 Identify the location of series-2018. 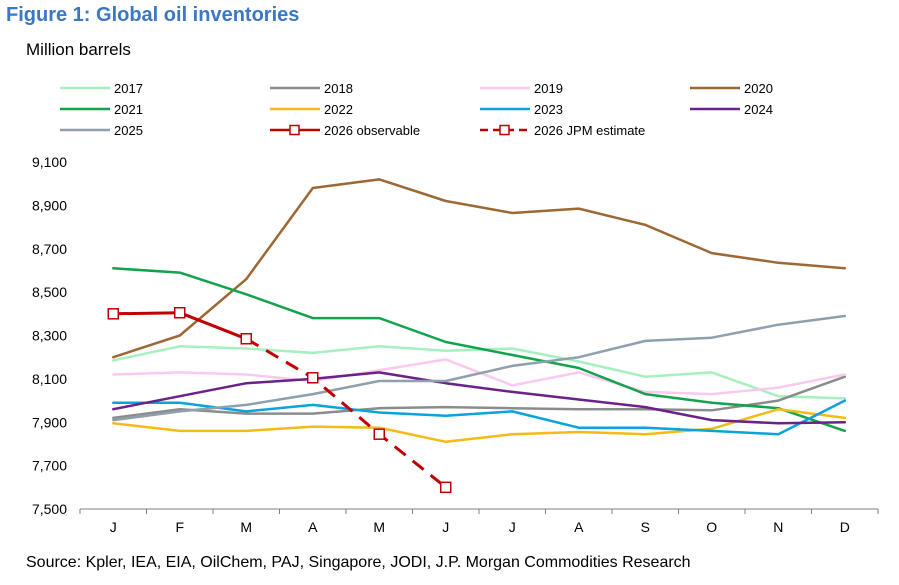
(479, 397).